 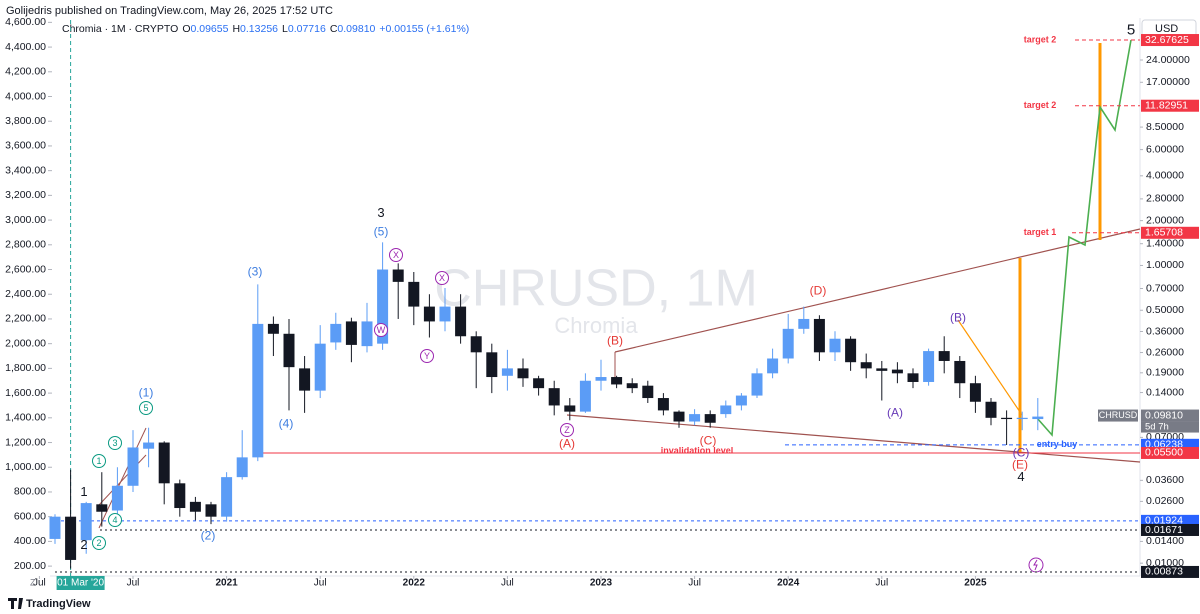 What do you see at coordinates (1165, 480) in the screenshot?
I see `y2-tick-label: 0.03600` at bounding box center [1165, 480].